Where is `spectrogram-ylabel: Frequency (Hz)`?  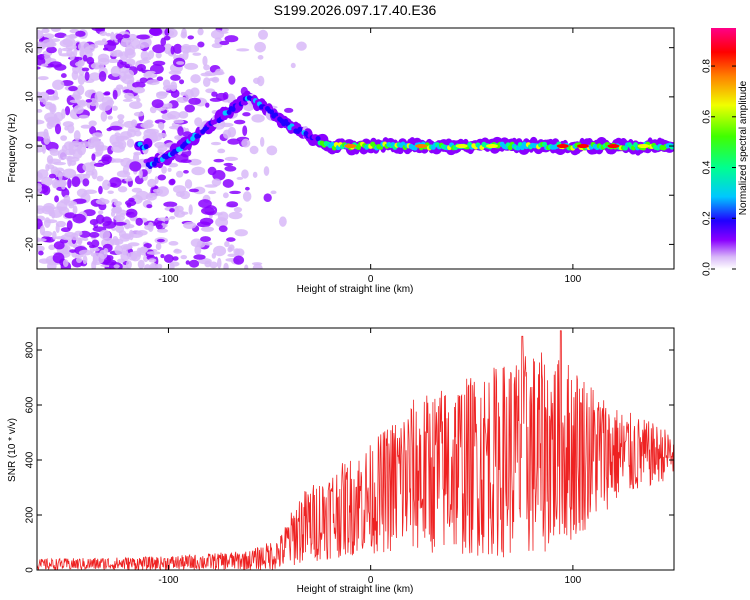 spectrogram-ylabel: Frequency (Hz) is located at coordinates (12, 148).